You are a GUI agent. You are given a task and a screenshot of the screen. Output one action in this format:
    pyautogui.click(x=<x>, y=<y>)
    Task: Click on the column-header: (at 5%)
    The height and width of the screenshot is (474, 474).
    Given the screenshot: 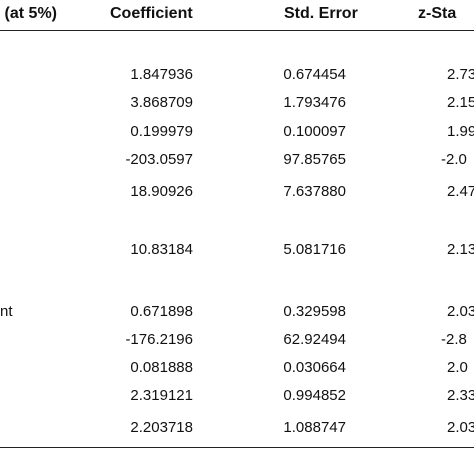 What is the action you would take?
    pyautogui.click(x=30, y=13)
    